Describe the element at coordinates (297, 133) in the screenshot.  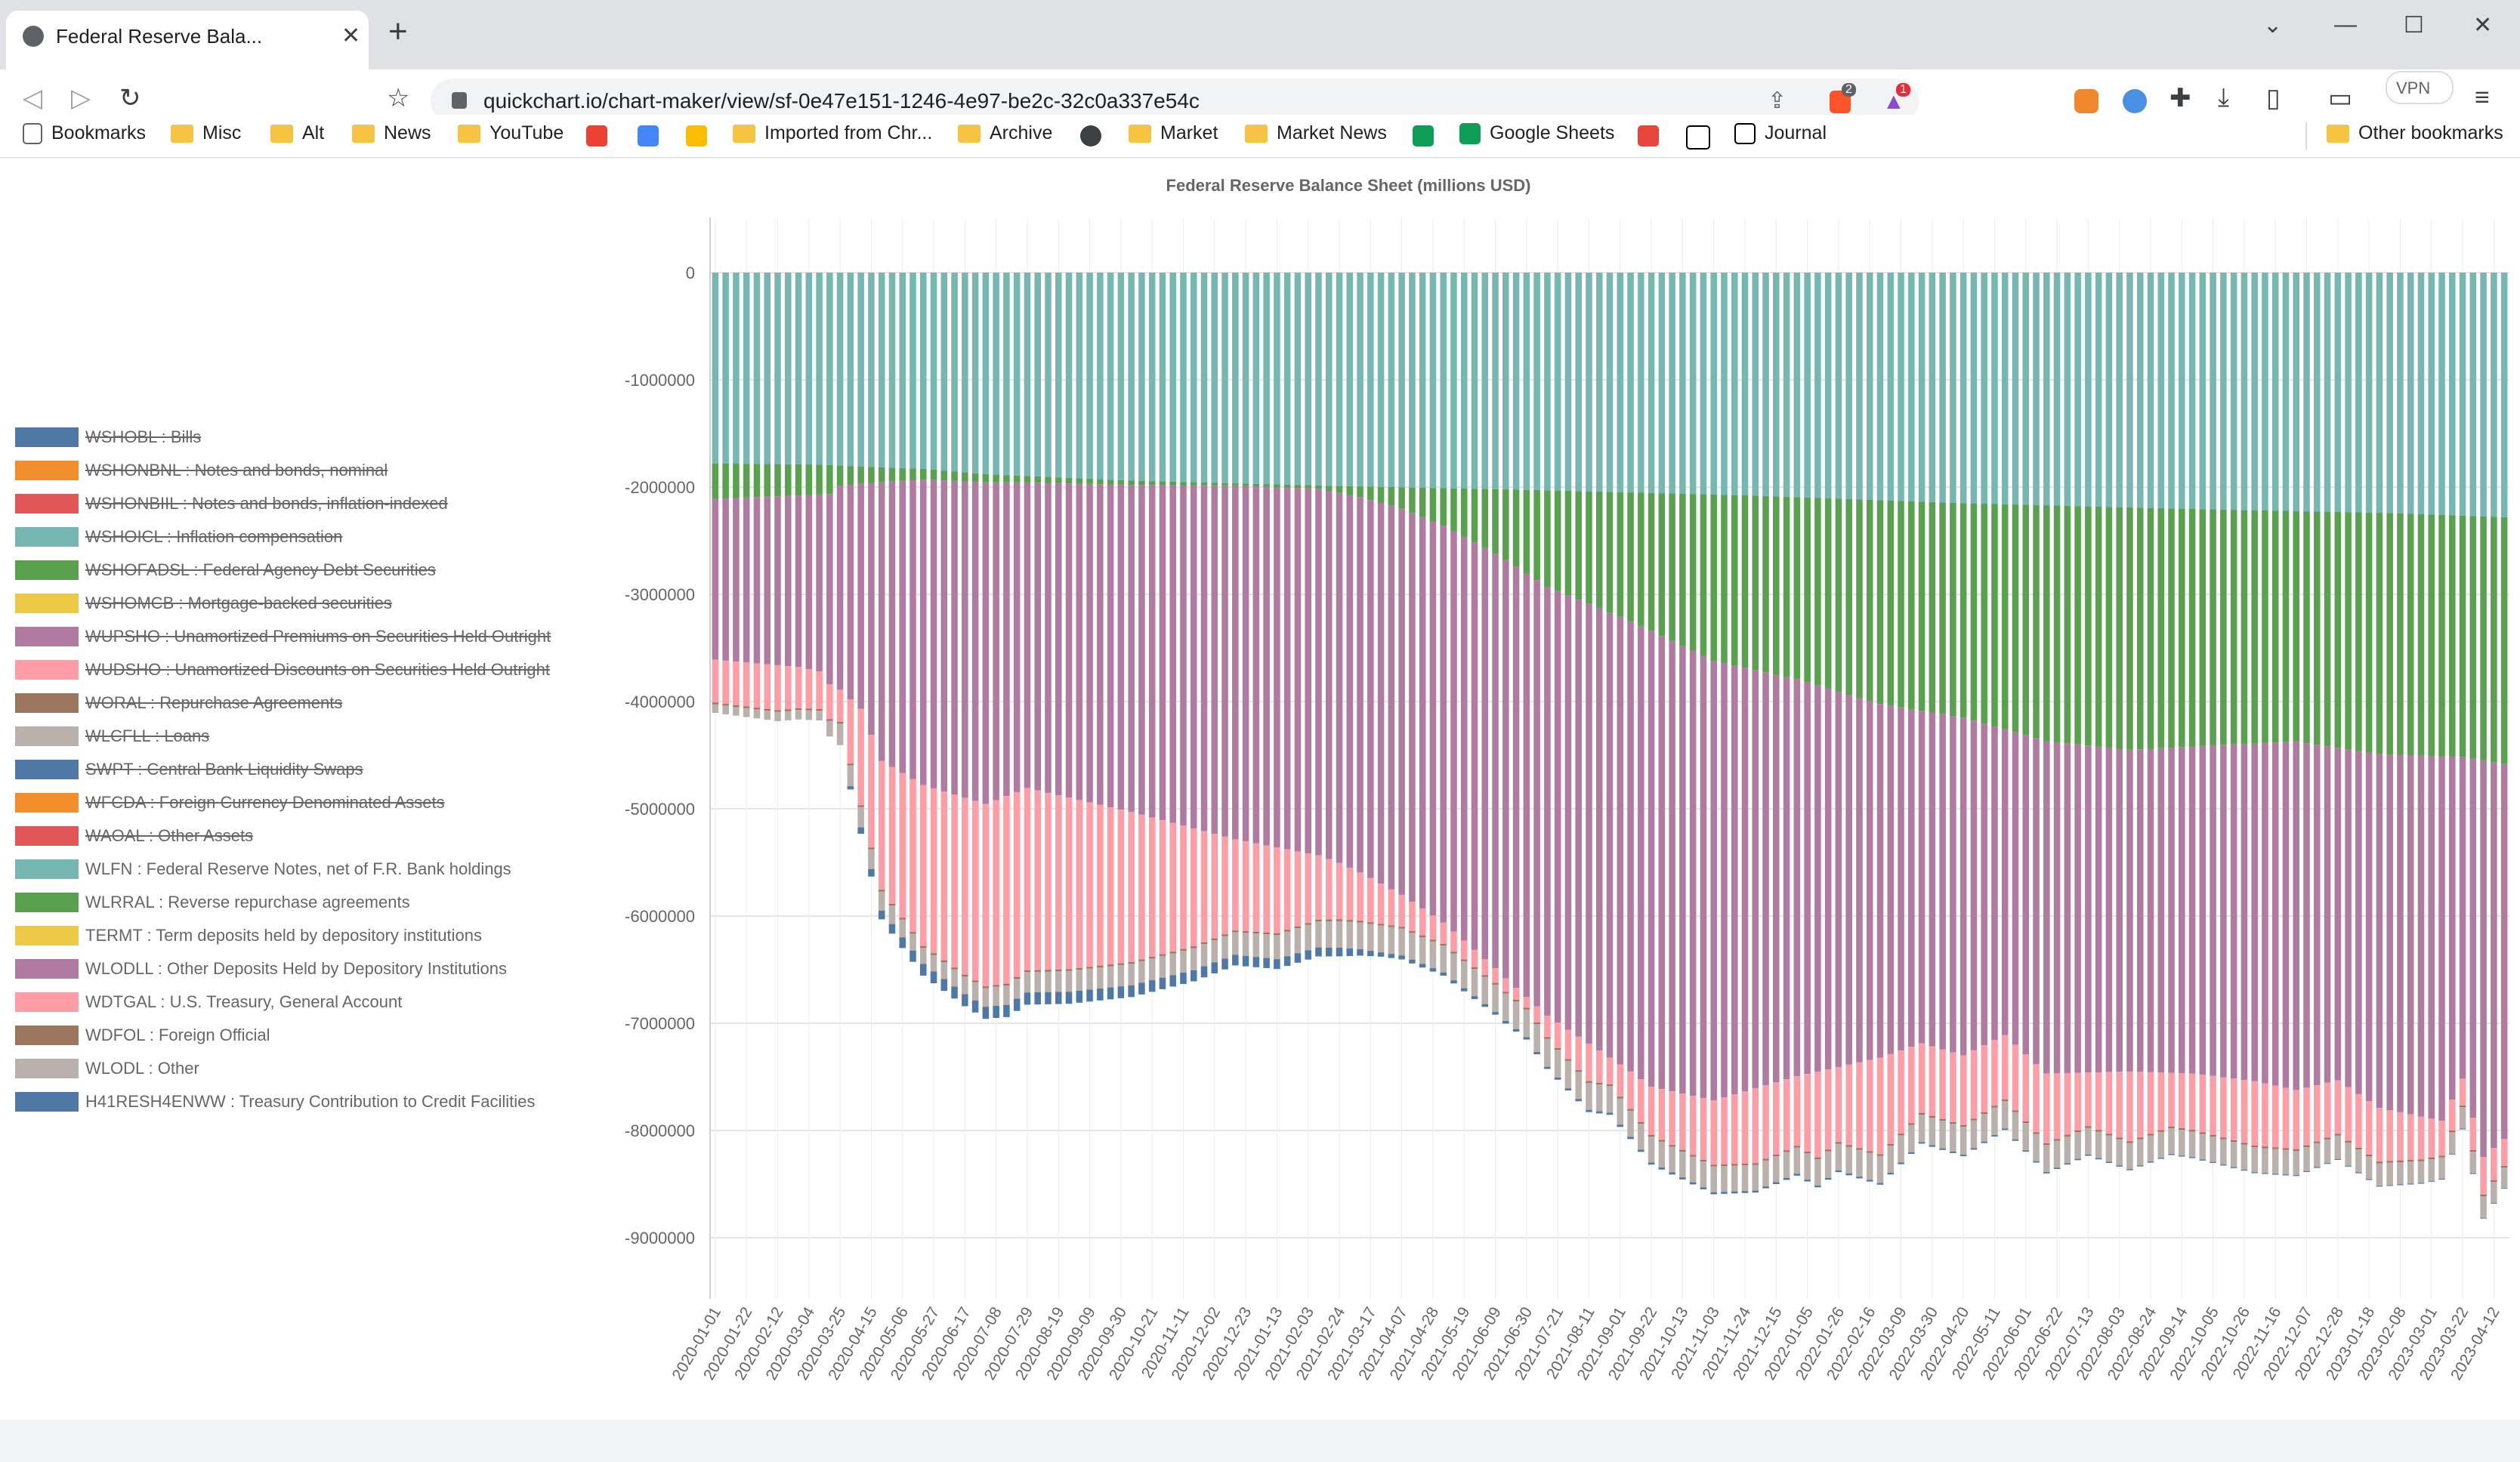
I see `bookmark-folder-alt: Alt` at that location.